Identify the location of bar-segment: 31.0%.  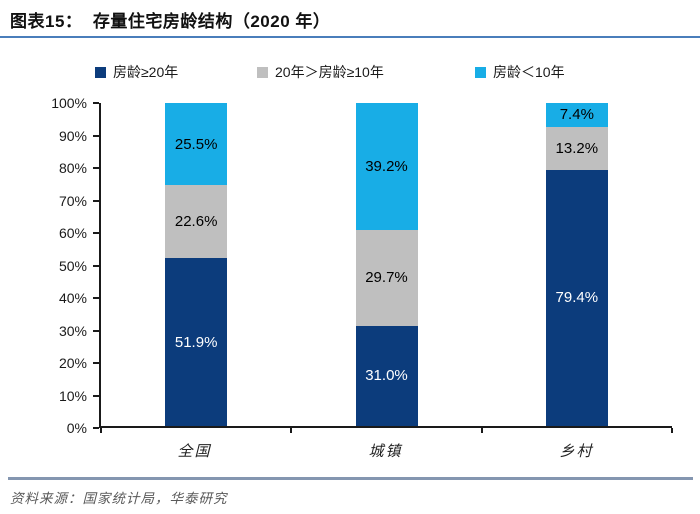
(386, 375).